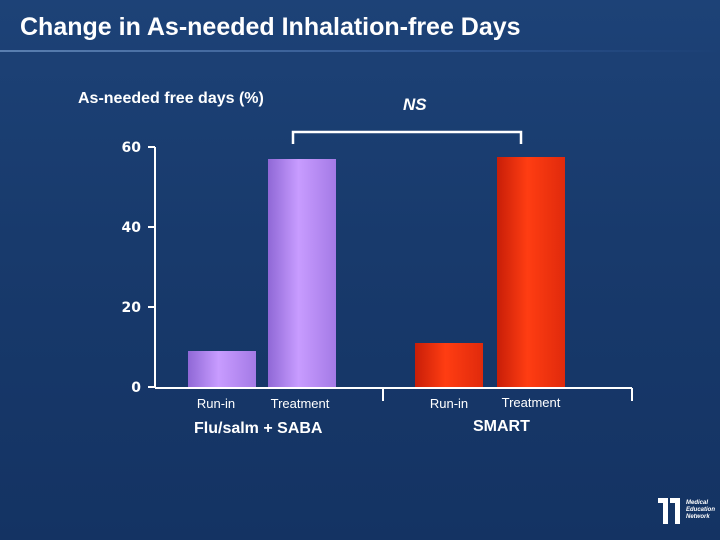  Describe the element at coordinates (360, 51) in the screenshot. I see `title-divider` at that location.